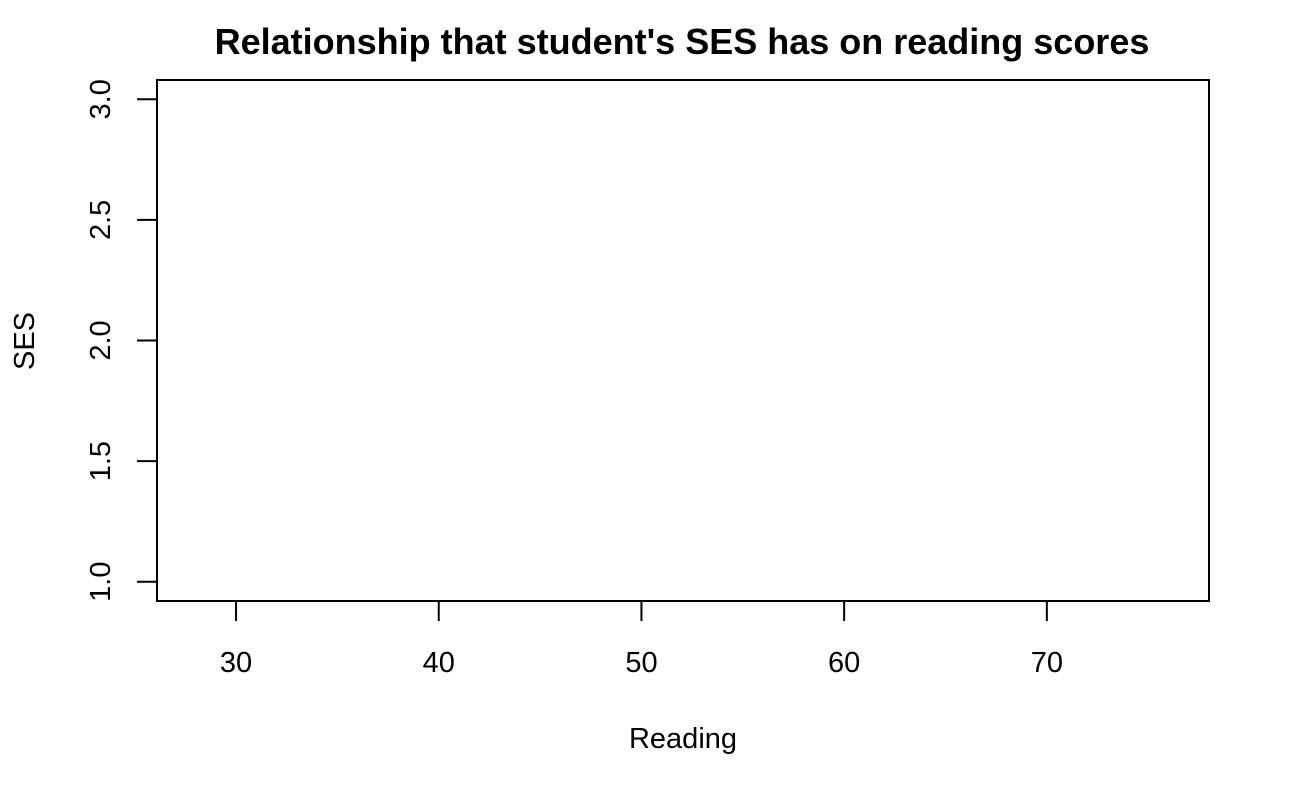 This screenshot has height=797, width=1290. What do you see at coordinates (101, 461) in the screenshot?
I see `y-tick-label: 1.5` at bounding box center [101, 461].